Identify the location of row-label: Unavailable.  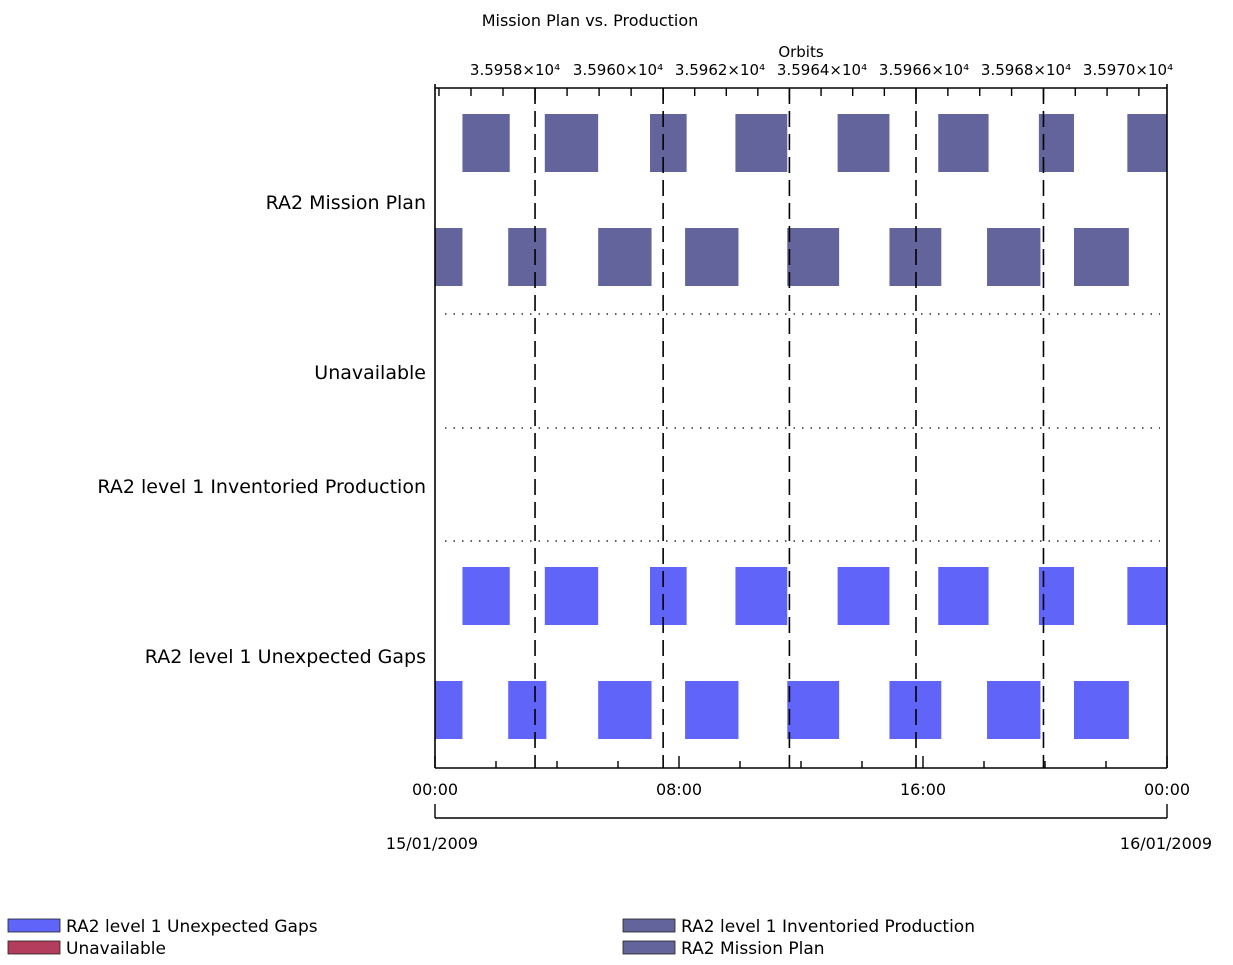
(370, 373).